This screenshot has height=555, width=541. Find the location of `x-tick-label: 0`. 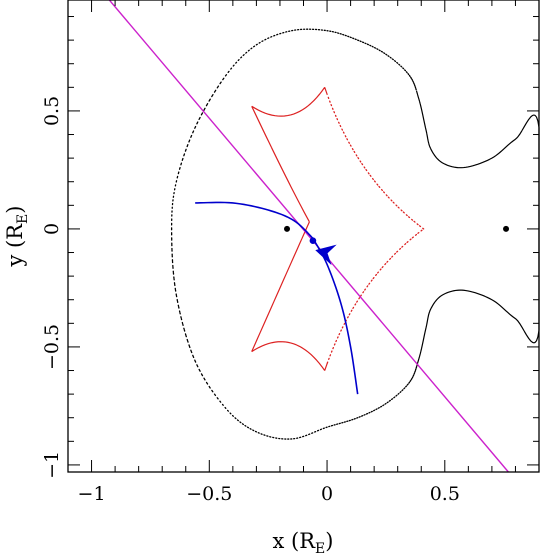

x-tick-label: 0 is located at coordinates (327, 494).